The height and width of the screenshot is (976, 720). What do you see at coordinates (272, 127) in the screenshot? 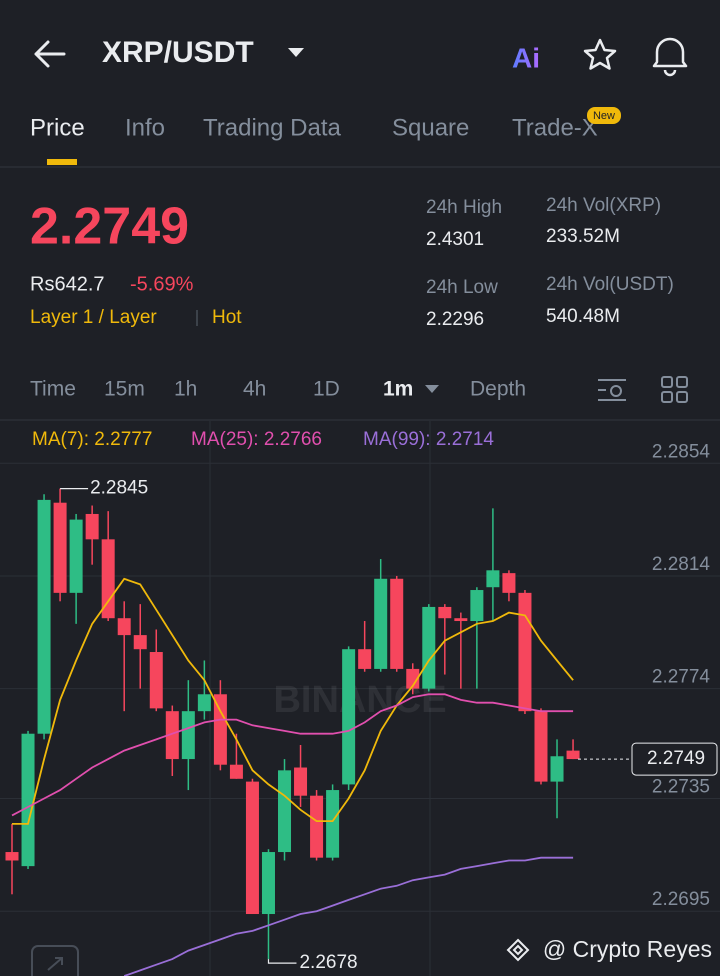
I see `tab: Trading Data` at bounding box center [272, 127].